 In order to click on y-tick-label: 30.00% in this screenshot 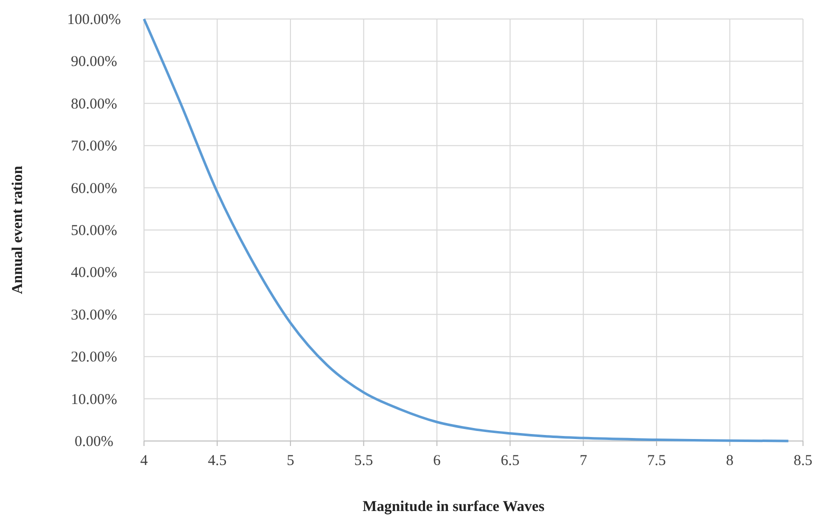, I will do `click(94, 315)`.